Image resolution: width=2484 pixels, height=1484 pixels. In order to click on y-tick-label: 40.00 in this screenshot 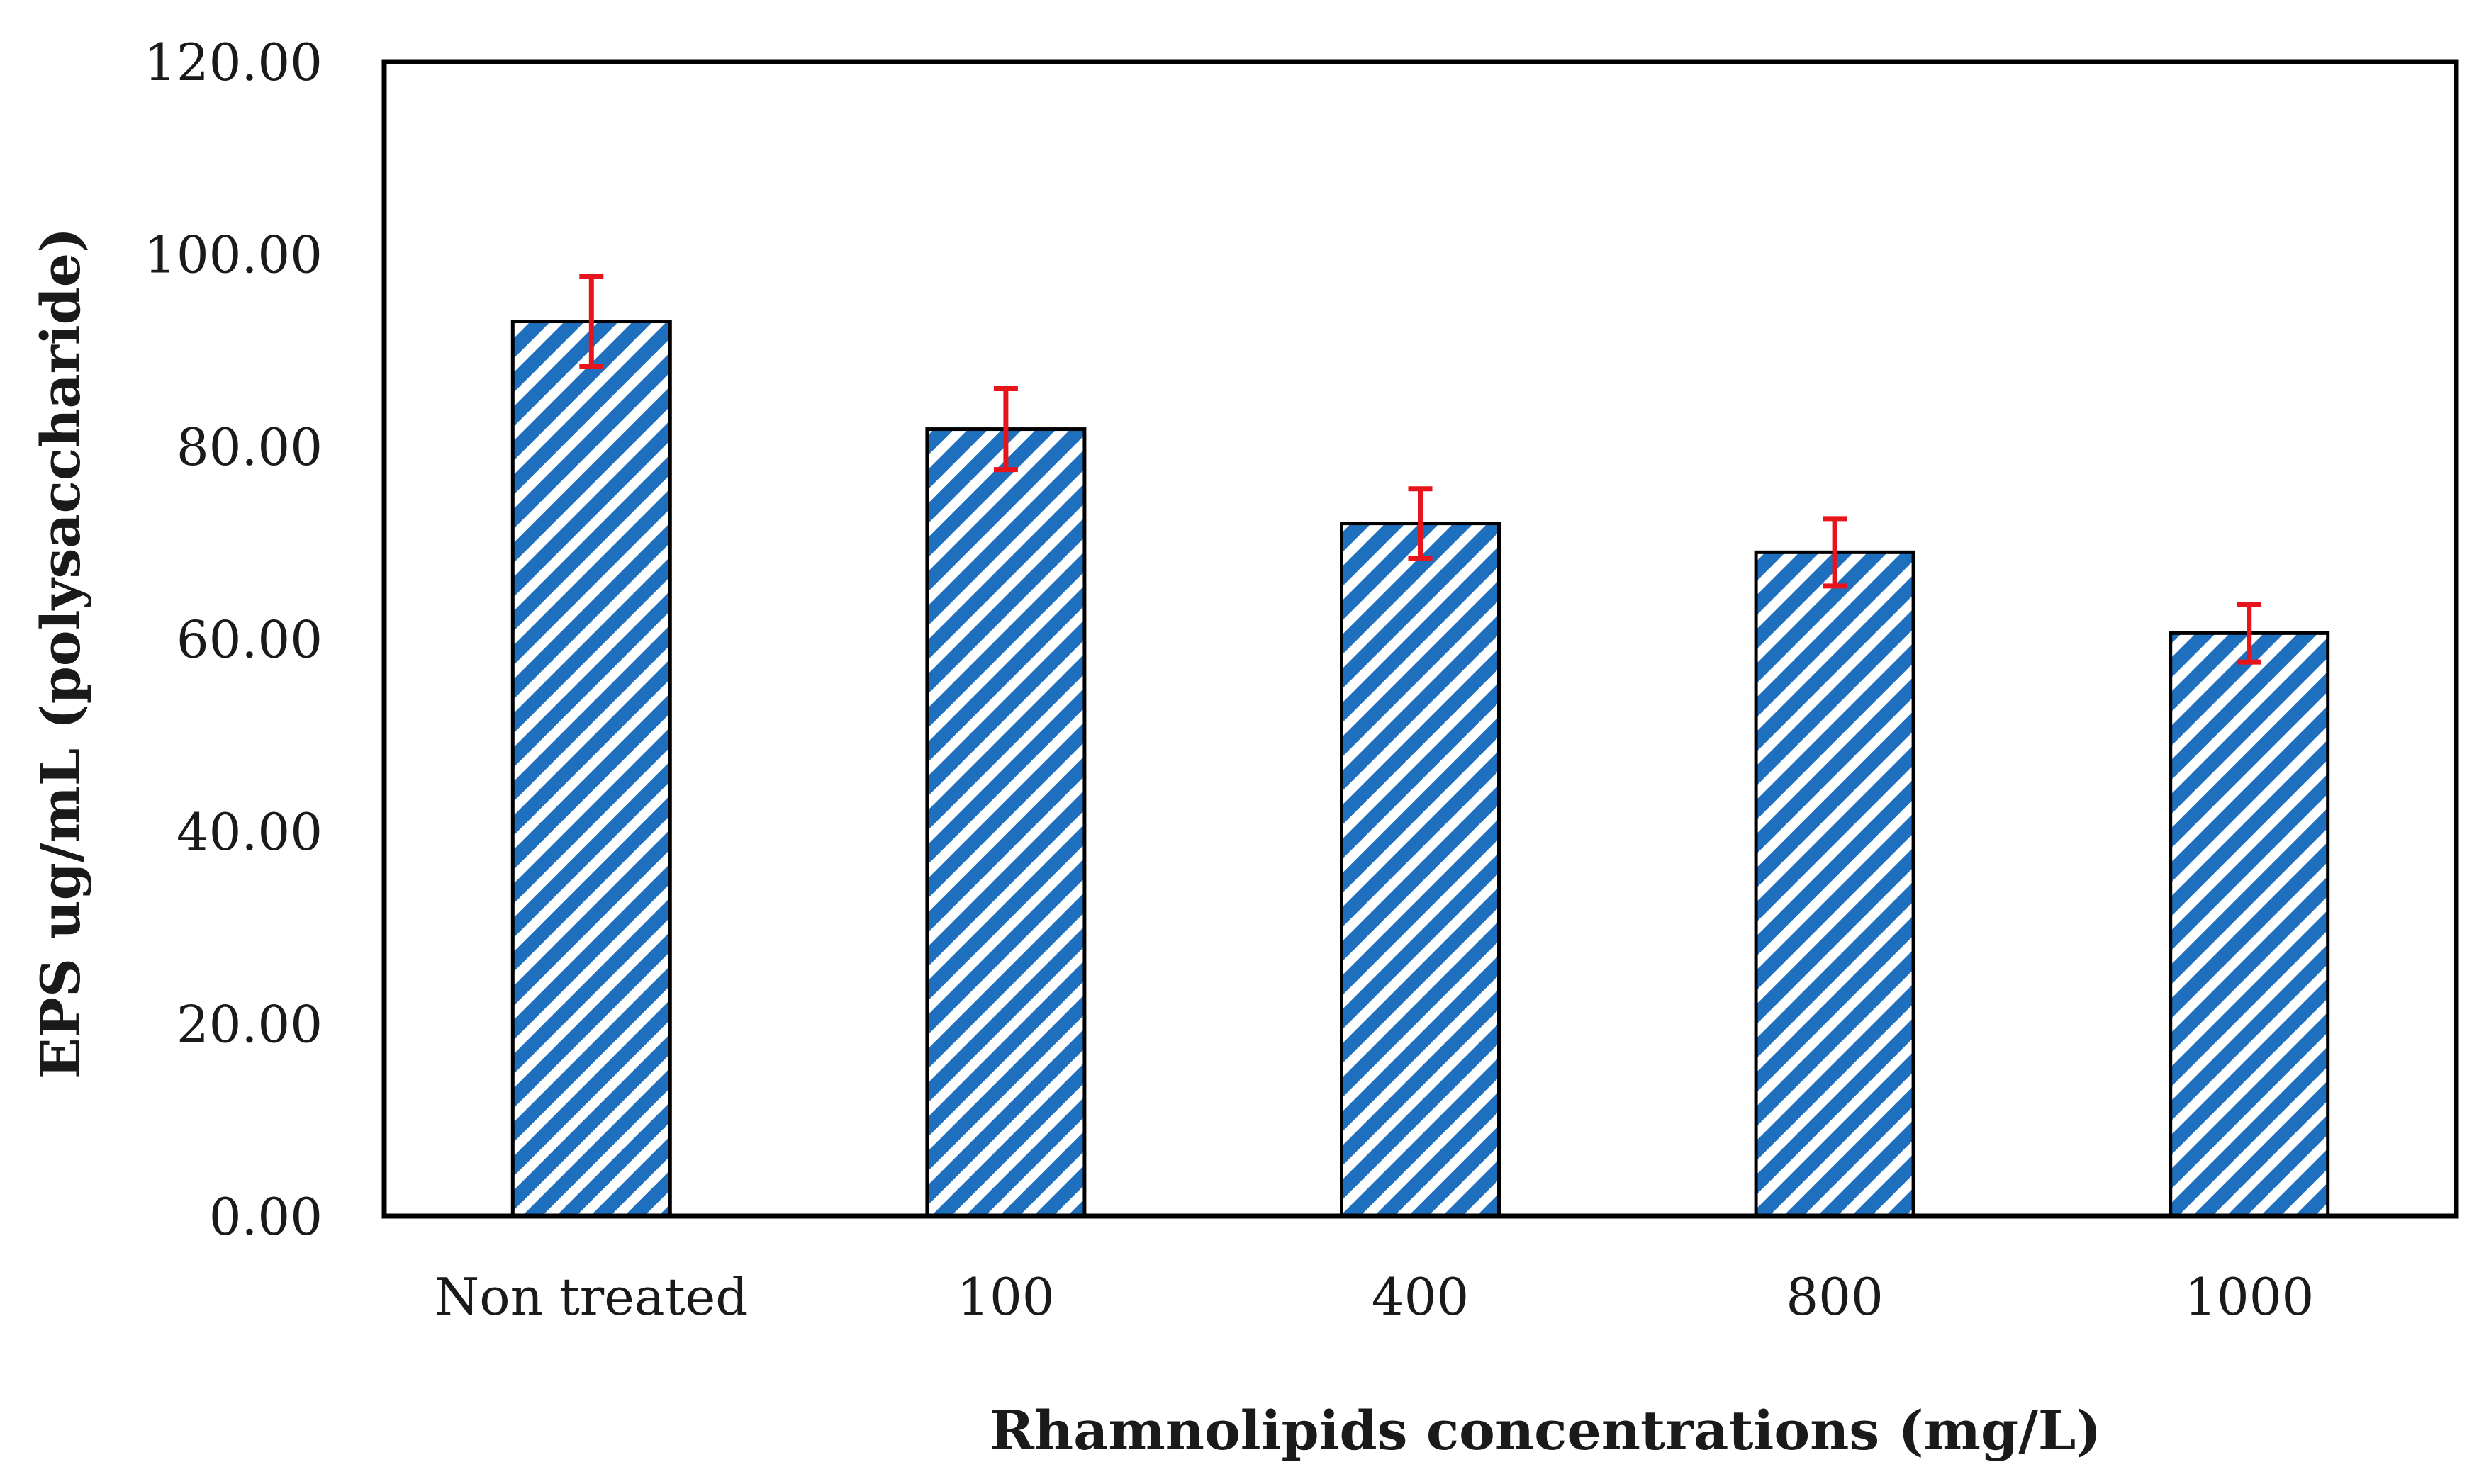, I will do `click(250, 832)`.